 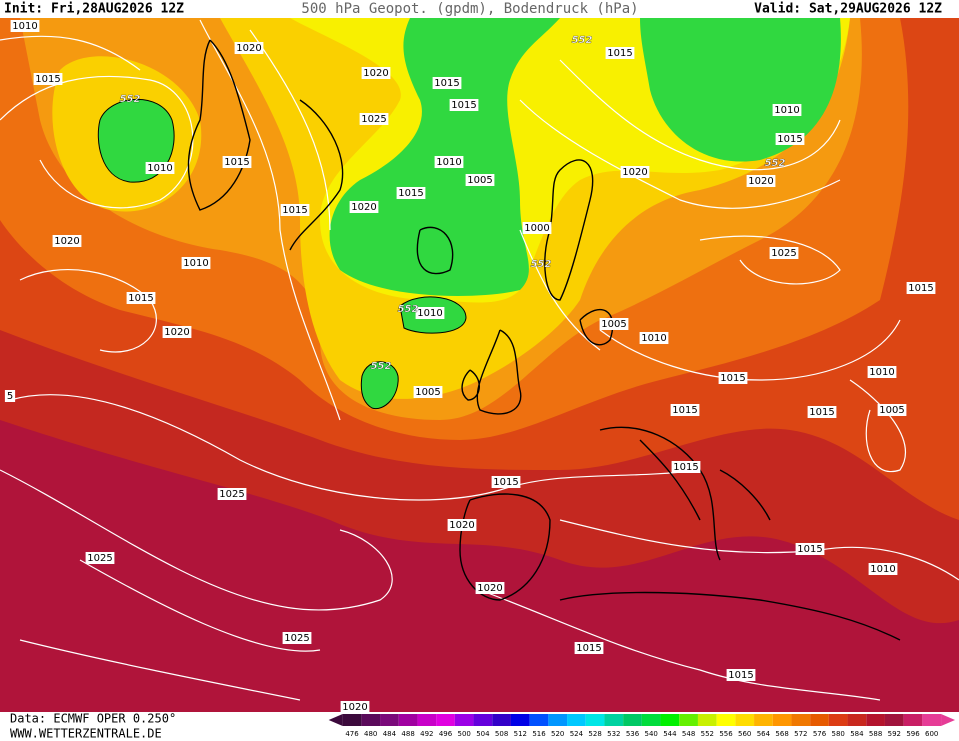 I want to click on isobar-label: 1005, so click(x=479, y=180).